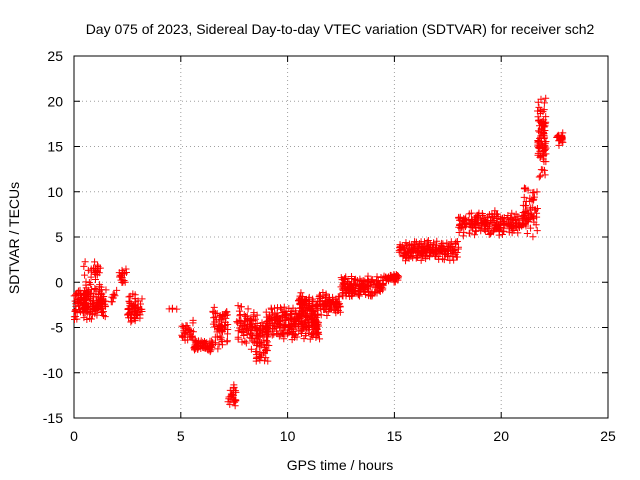 Image resolution: width=640 pixels, height=480 pixels. Describe the element at coordinates (53, 373) in the screenshot. I see `y-tick-label: -10` at that location.